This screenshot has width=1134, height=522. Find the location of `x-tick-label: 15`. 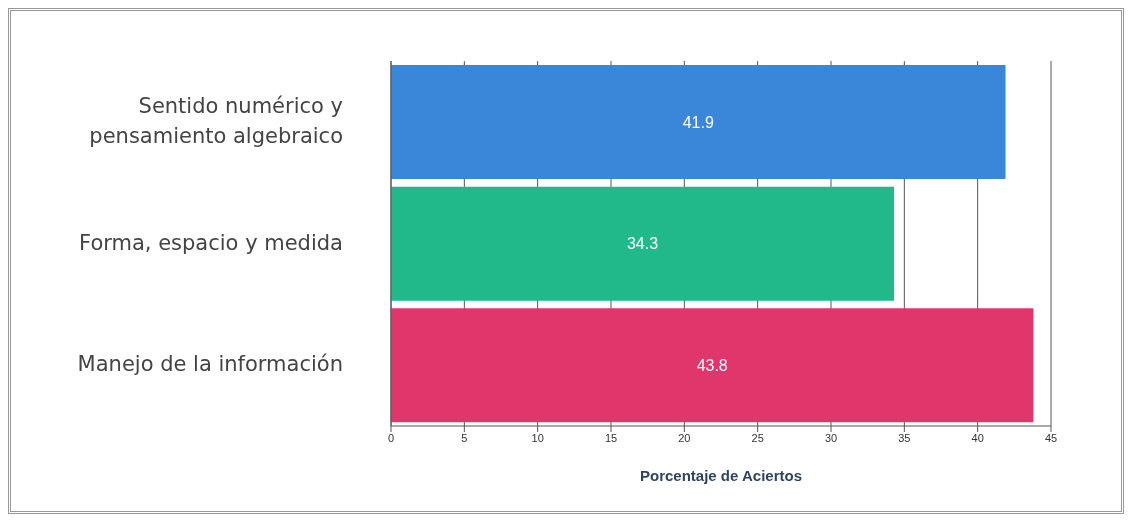

x-tick-label: 15 is located at coordinates (611, 437).